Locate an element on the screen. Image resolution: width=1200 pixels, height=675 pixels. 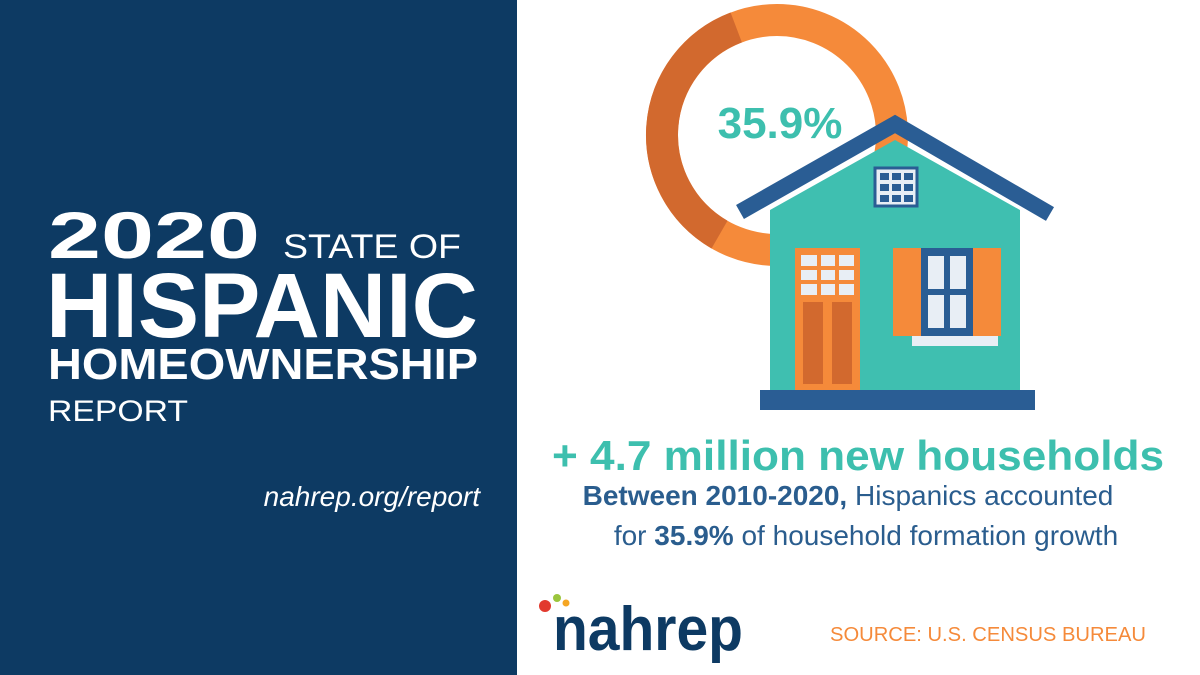
title-hispanic: HISPANIC is located at coordinates (262, 306).